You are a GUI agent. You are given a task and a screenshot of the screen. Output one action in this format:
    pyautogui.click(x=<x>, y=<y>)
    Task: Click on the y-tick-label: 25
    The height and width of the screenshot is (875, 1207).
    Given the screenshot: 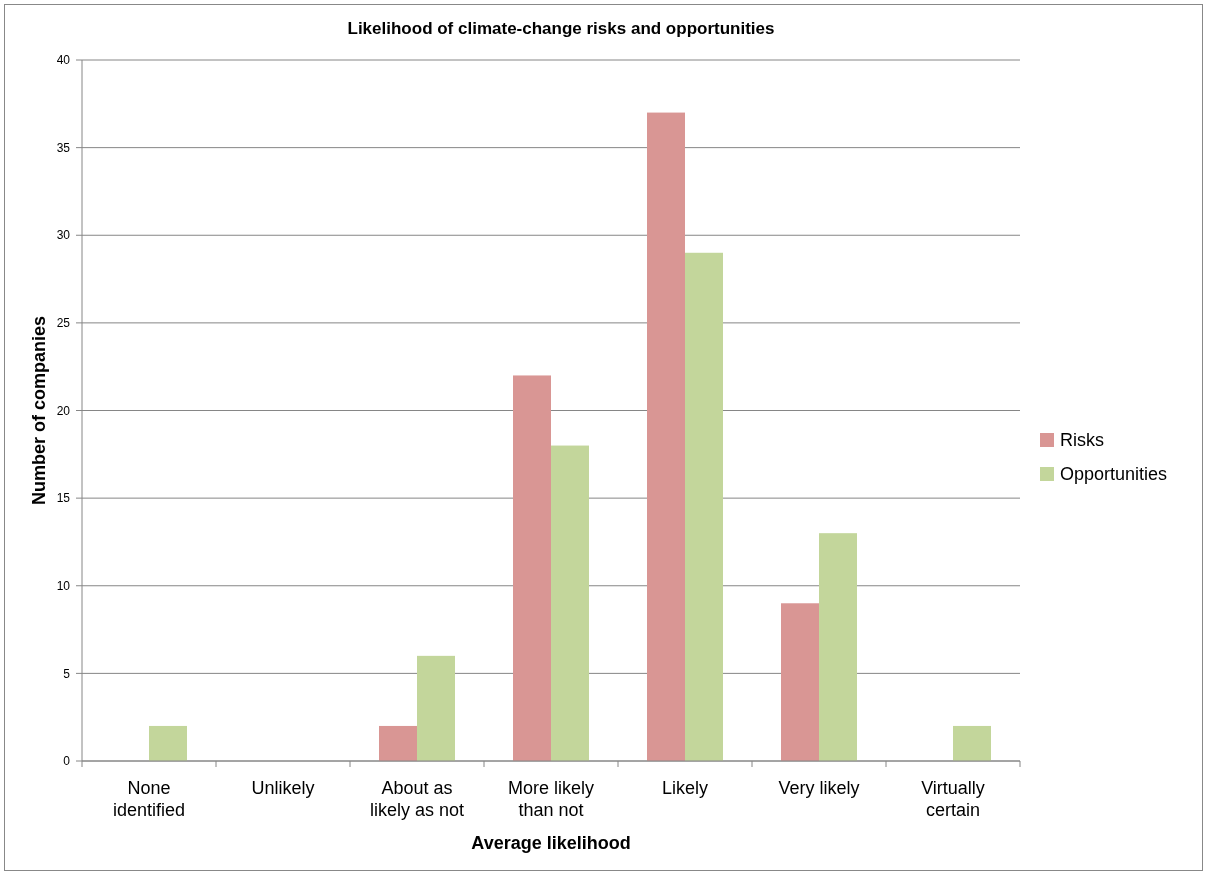 What is the action you would take?
    pyautogui.click(x=63, y=323)
    